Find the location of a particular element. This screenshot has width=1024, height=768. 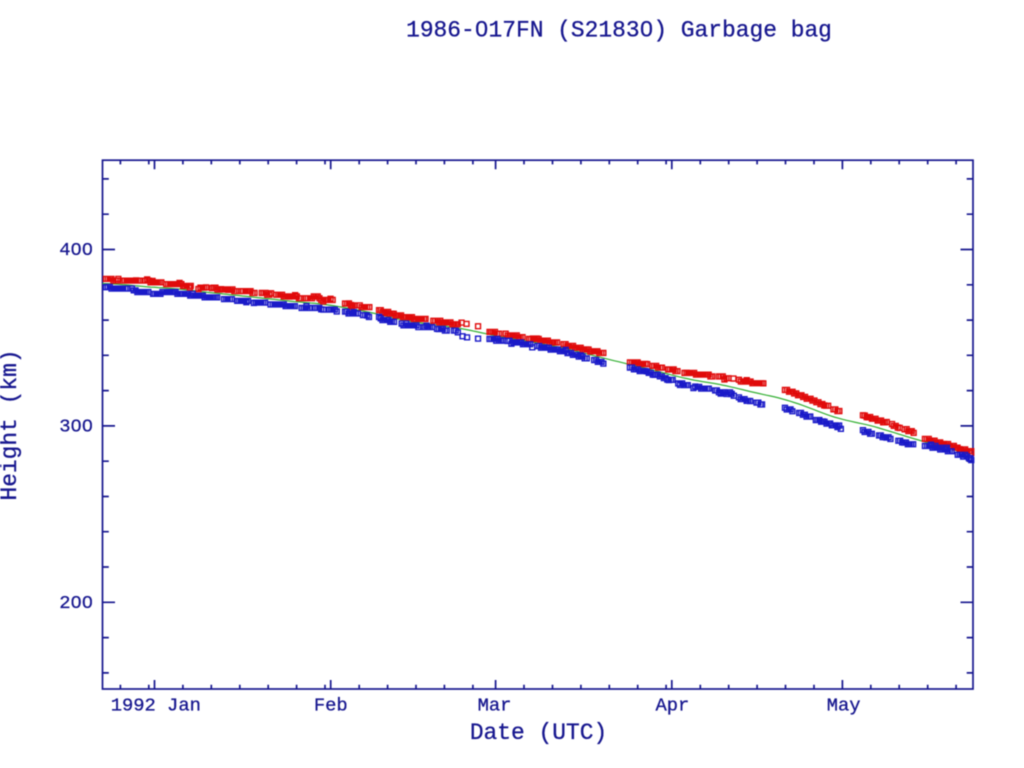

svg-text: Height (km) is located at coordinates (11, 424).